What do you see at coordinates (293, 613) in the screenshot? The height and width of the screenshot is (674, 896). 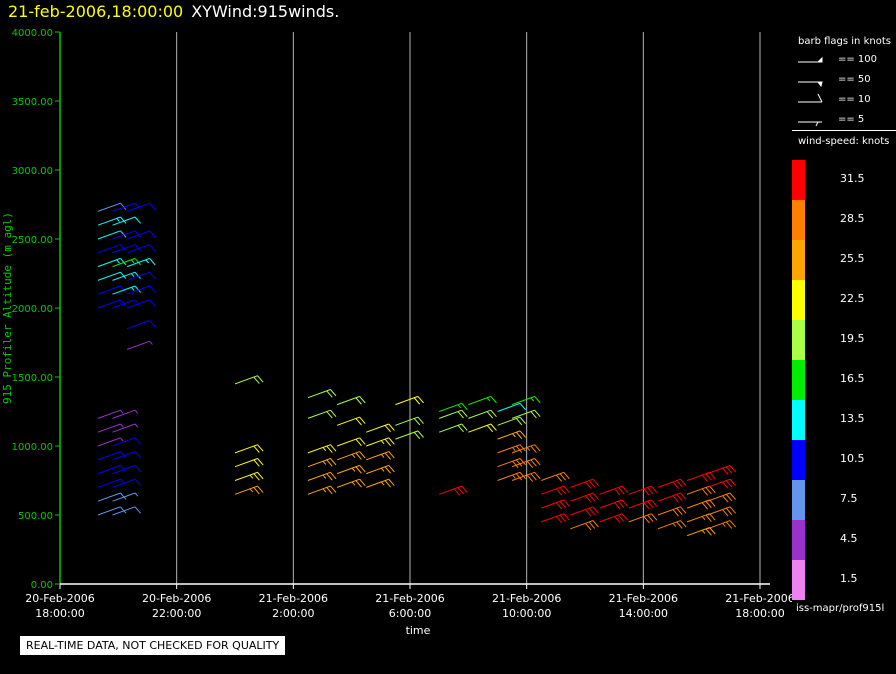 I see `x-tick-label-time: 2:00:00` at bounding box center [293, 613].